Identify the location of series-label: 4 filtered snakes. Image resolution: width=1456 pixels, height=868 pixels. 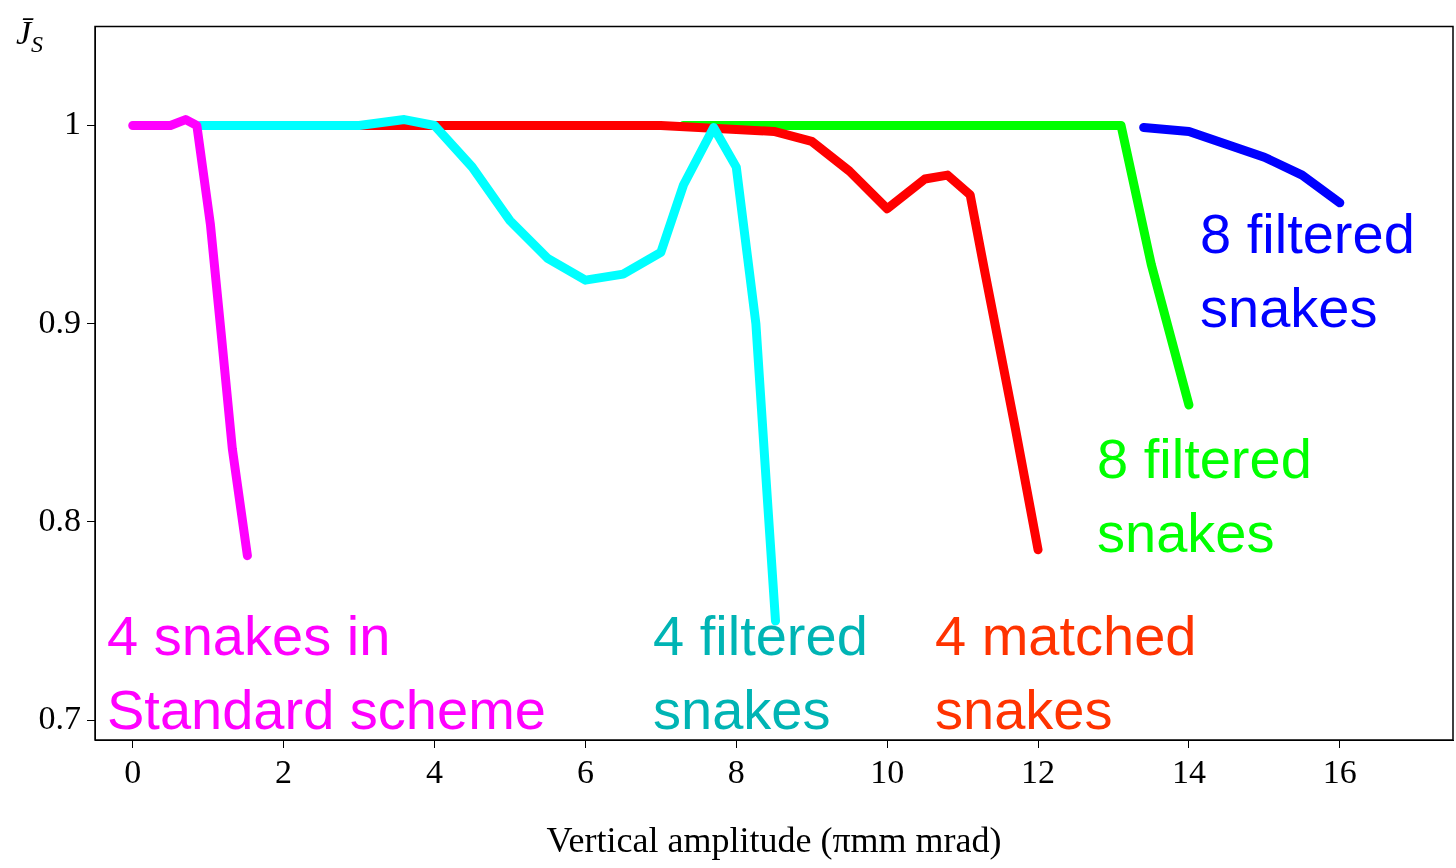
(760, 672).